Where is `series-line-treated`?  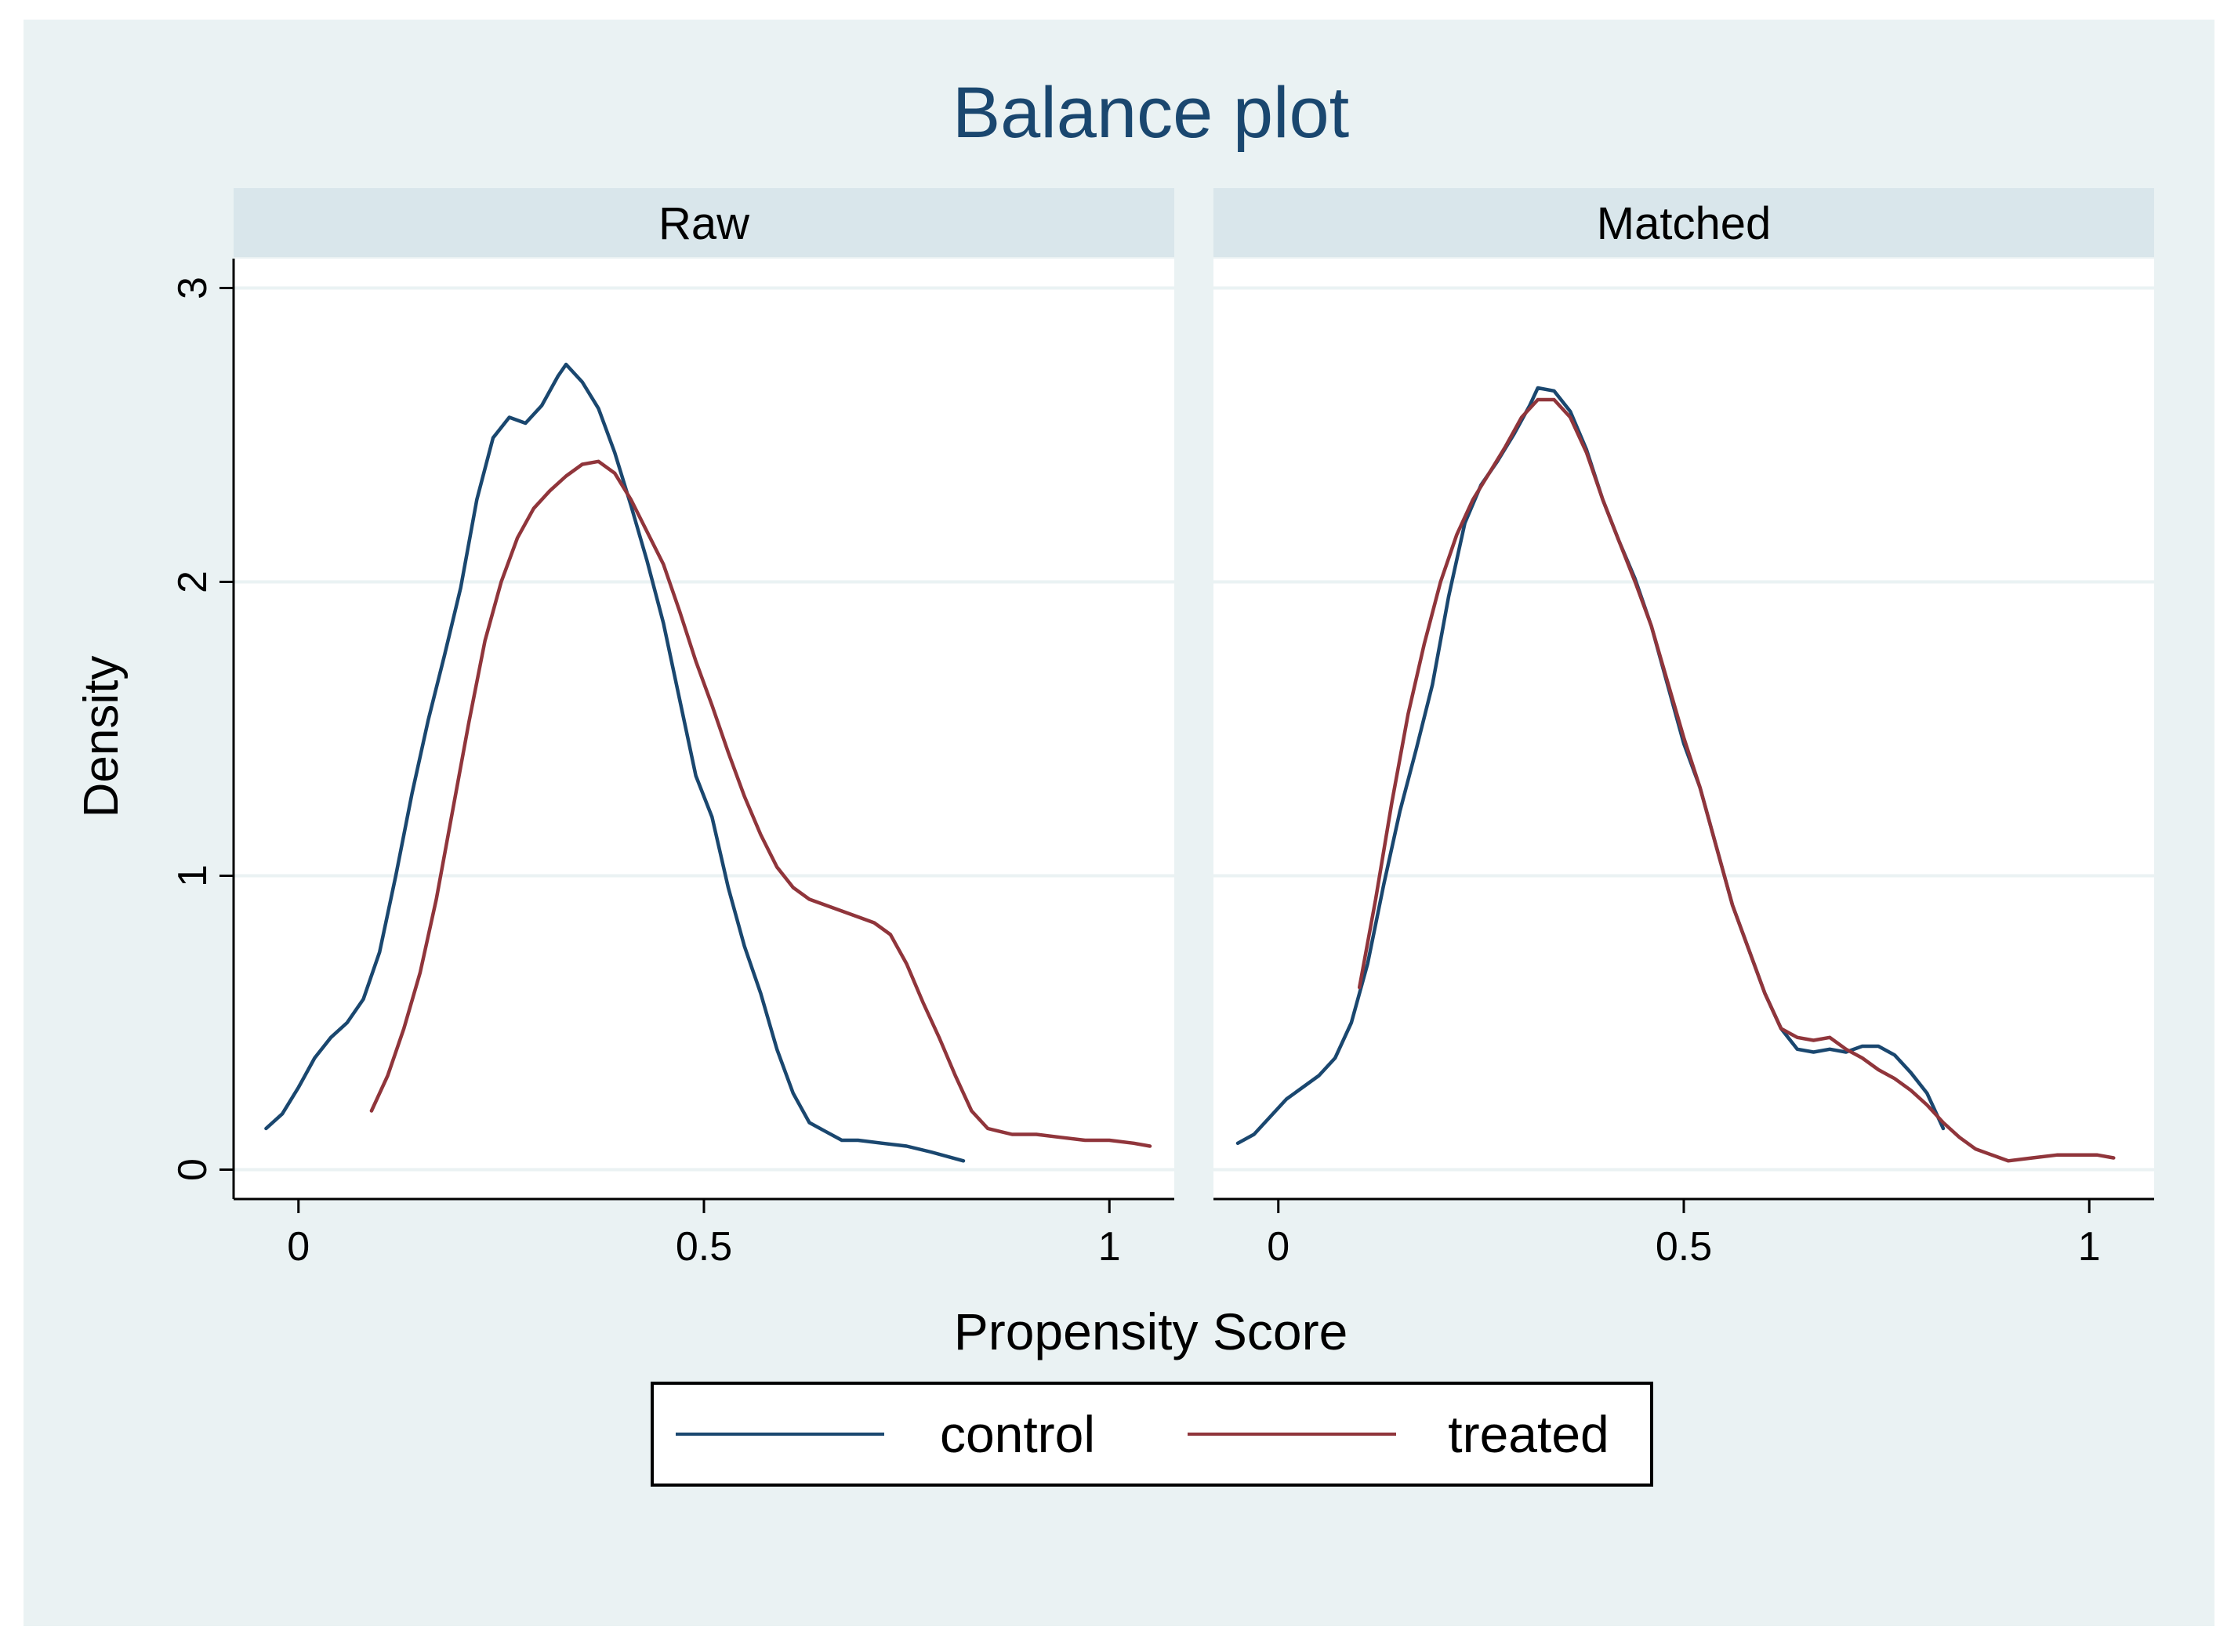 series-line-treated is located at coordinates (760, 803).